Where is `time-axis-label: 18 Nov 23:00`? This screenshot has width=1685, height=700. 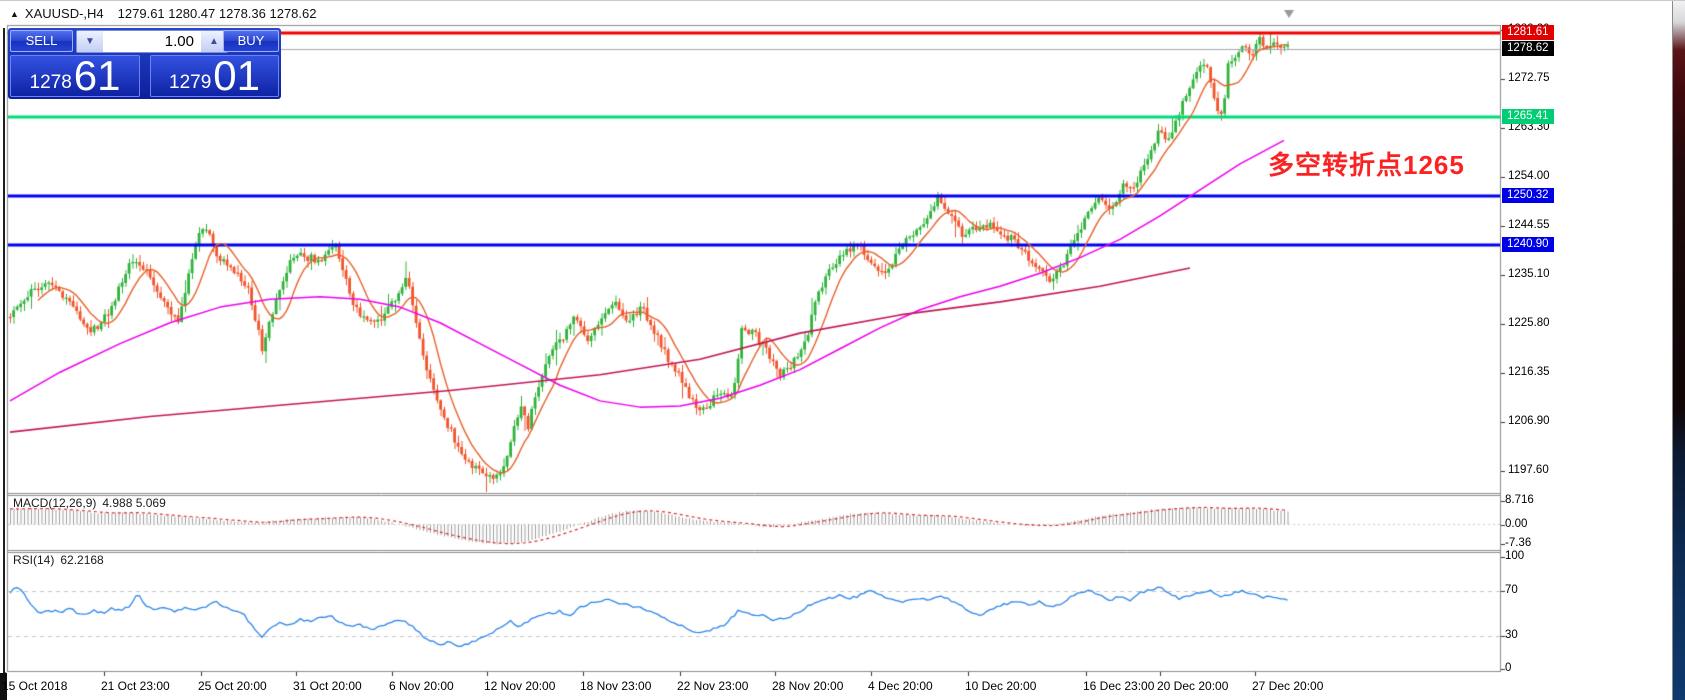
time-axis-label: 18 Nov 23:00 is located at coordinates (616, 686).